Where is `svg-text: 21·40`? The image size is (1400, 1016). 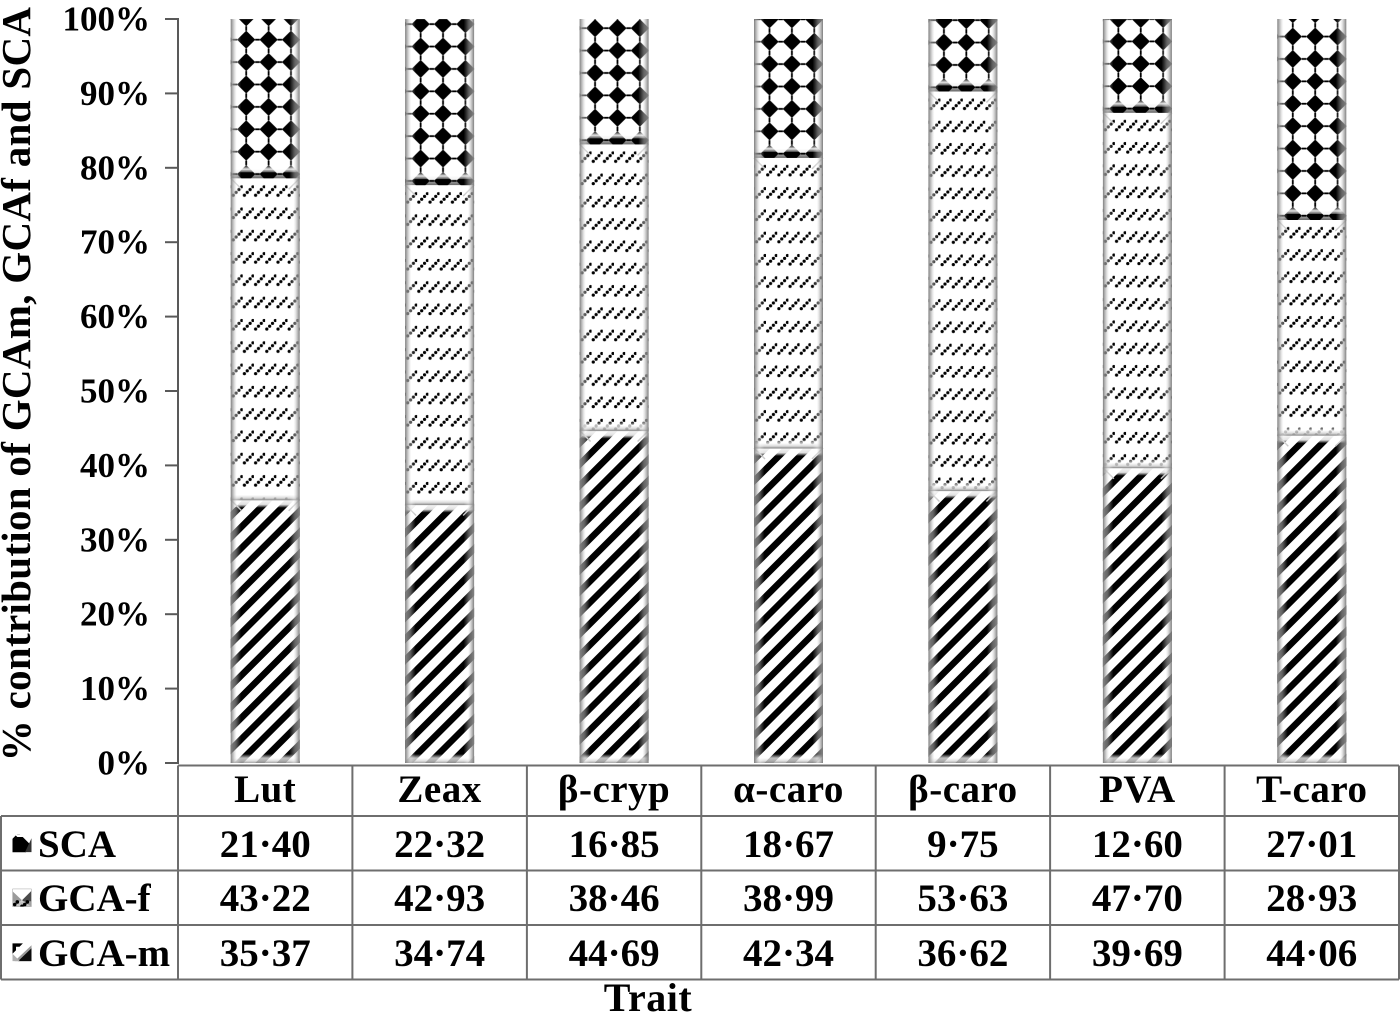
svg-text: 21·40 is located at coordinates (265, 844).